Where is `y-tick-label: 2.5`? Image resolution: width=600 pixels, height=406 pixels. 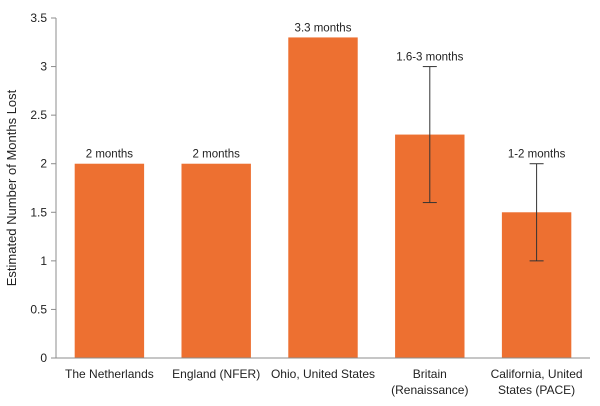 y-tick-label: 2.5 is located at coordinates (38, 115).